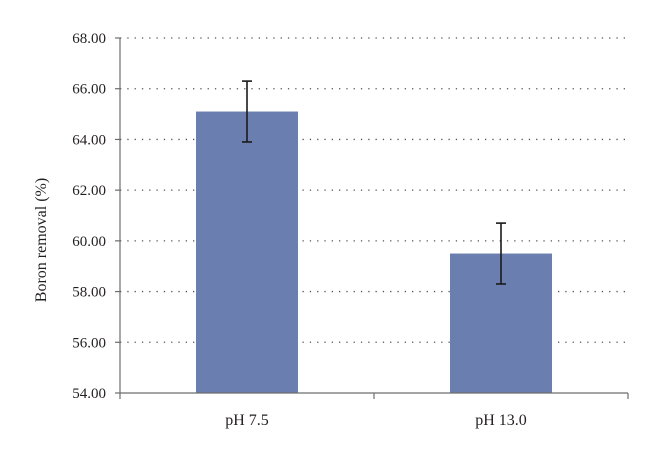 The image size is (660, 460). Describe the element at coordinates (89, 191) in the screenshot. I see `y-tick-label: 62.00` at that location.